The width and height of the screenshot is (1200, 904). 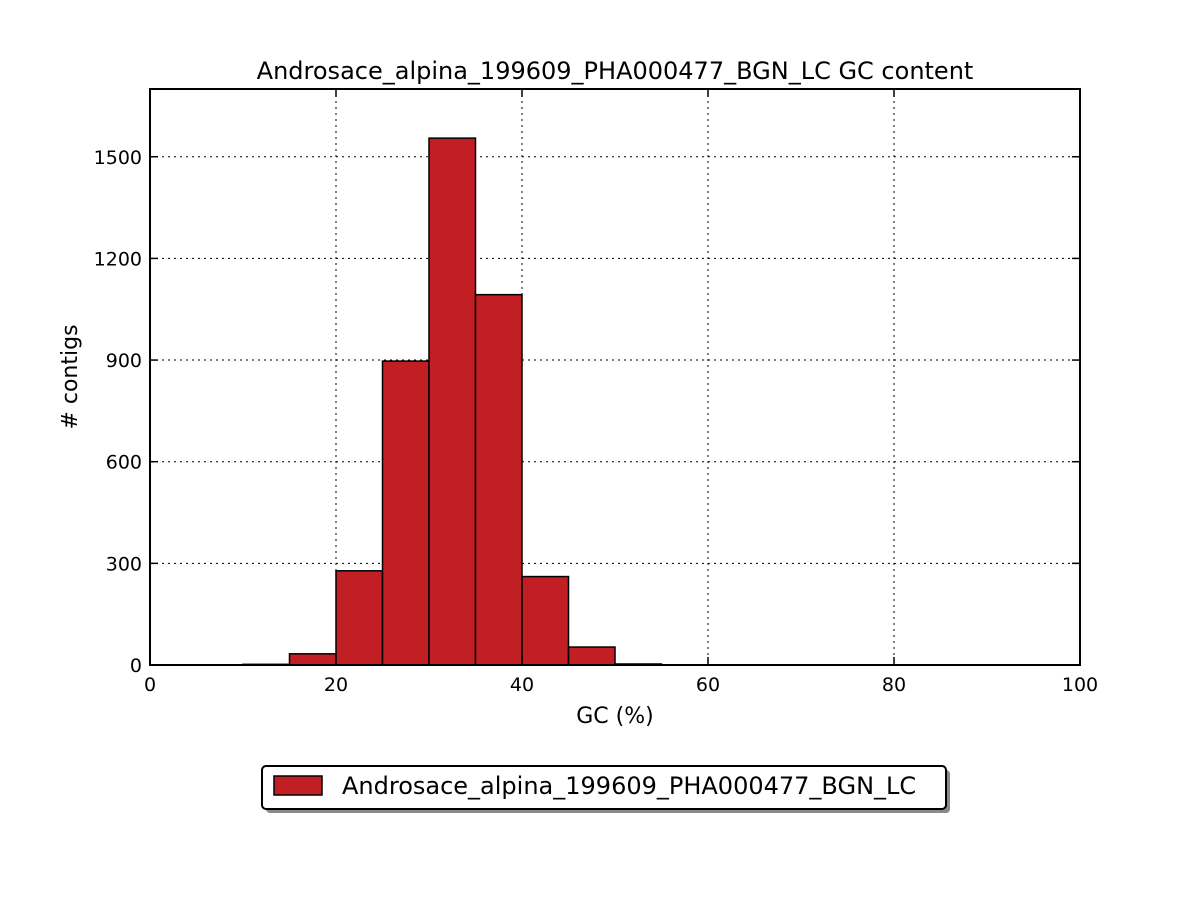 I want to click on y-tick-label: 1500, so click(x=118, y=158).